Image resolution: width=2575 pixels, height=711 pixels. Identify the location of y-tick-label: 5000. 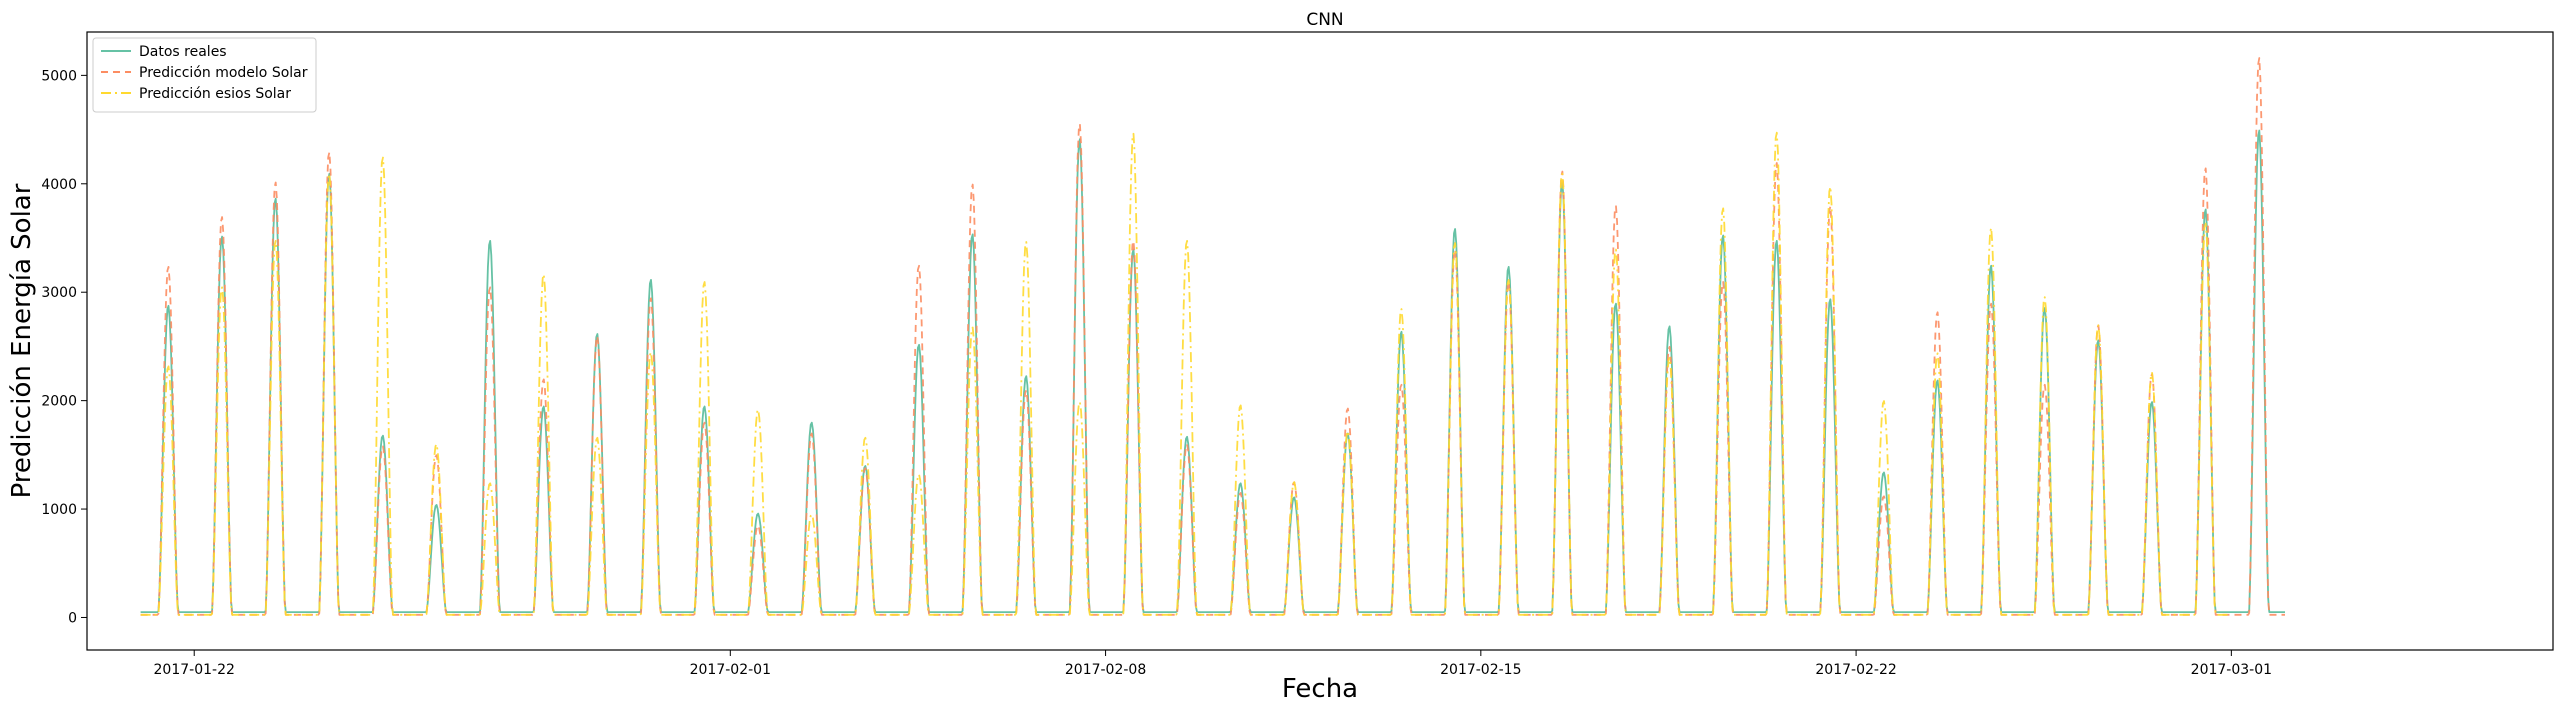
(59, 76).